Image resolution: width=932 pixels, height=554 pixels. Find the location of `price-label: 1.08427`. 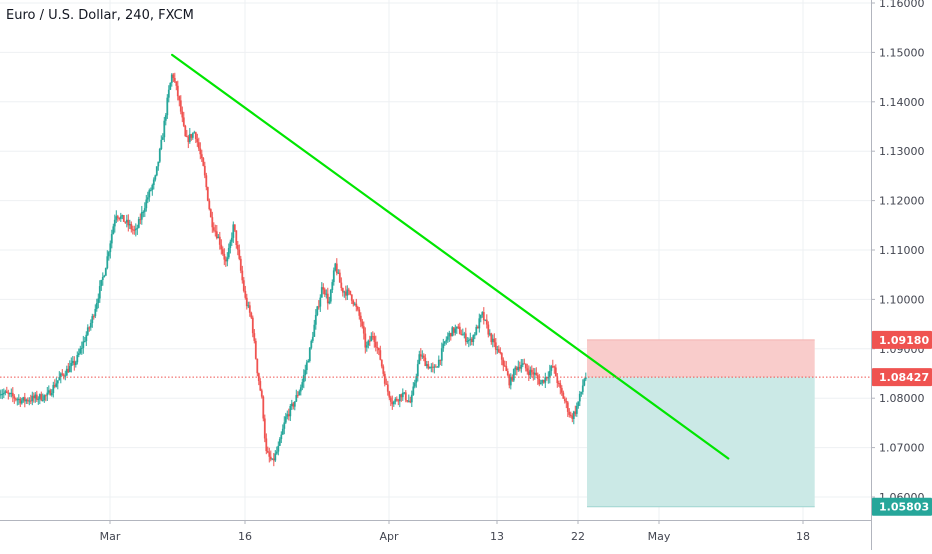

price-label: 1.08427 is located at coordinates (902, 377).